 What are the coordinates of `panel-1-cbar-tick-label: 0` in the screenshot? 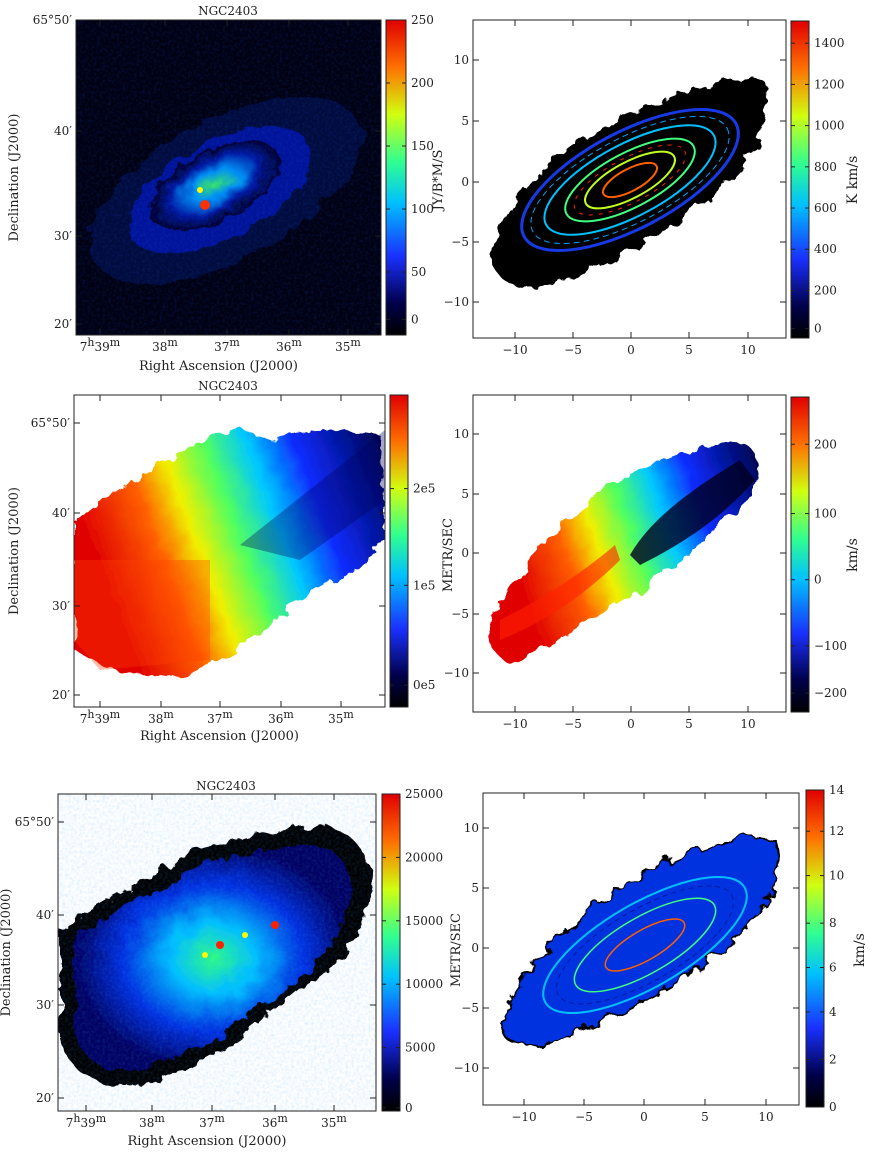 It's located at (415, 319).